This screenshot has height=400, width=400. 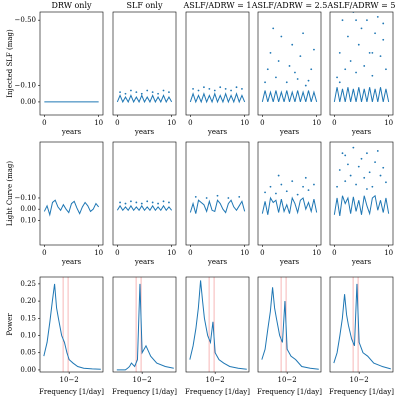 I want to click on y-tick-label: −0.50, so click(x=25, y=20).